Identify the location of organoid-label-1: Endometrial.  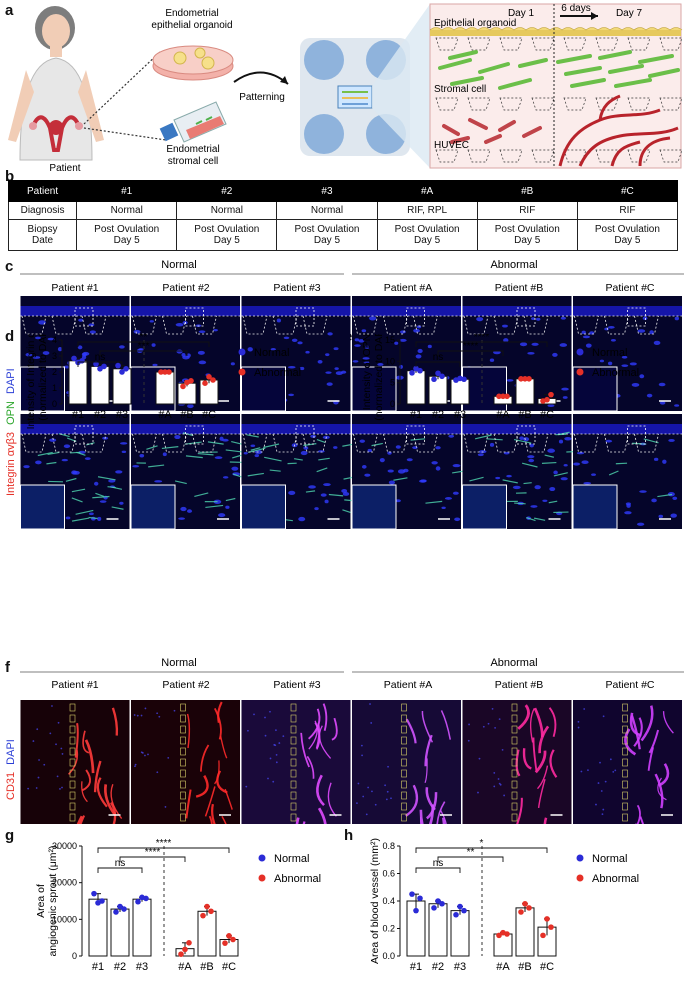
(191, 13).